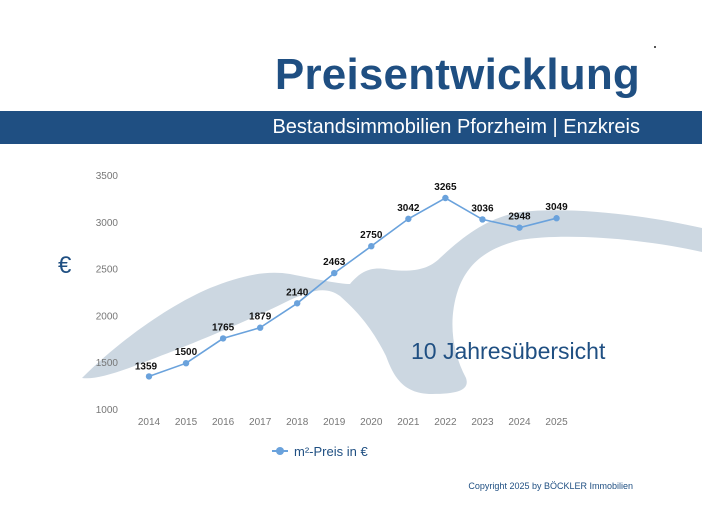 The height and width of the screenshot is (527, 702). What do you see at coordinates (107, 223) in the screenshot?
I see `y-tick-label: 3000` at bounding box center [107, 223].